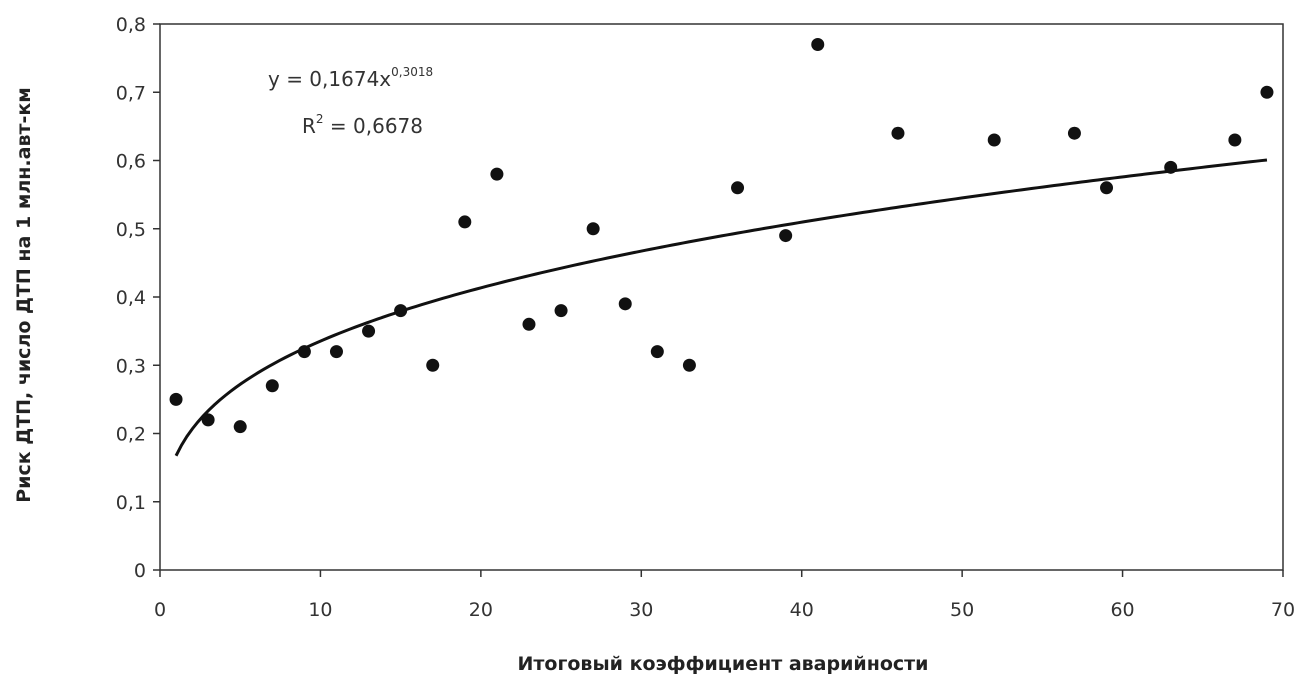 The image size is (1301, 681). Describe the element at coordinates (131, 230) in the screenshot. I see `y-tick-label: 0,5` at that location.